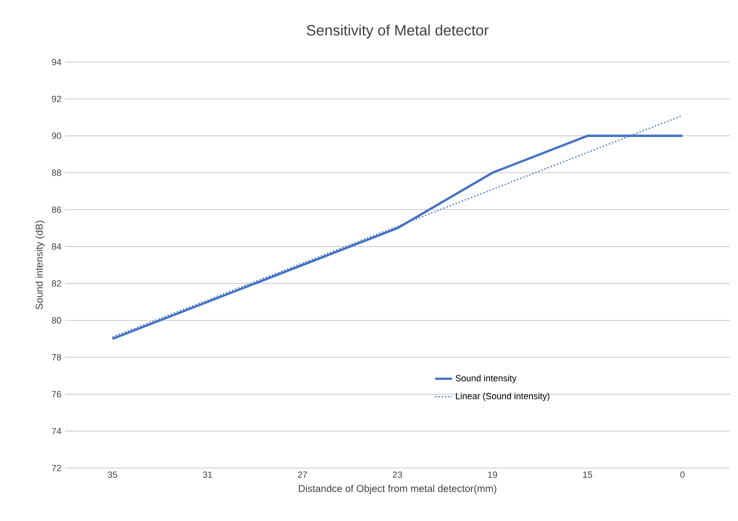 The width and height of the screenshot is (738, 521). What do you see at coordinates (57, 283) in the screenshot?
I see `y-tick-label: 82` at bounding box center [57, 283].